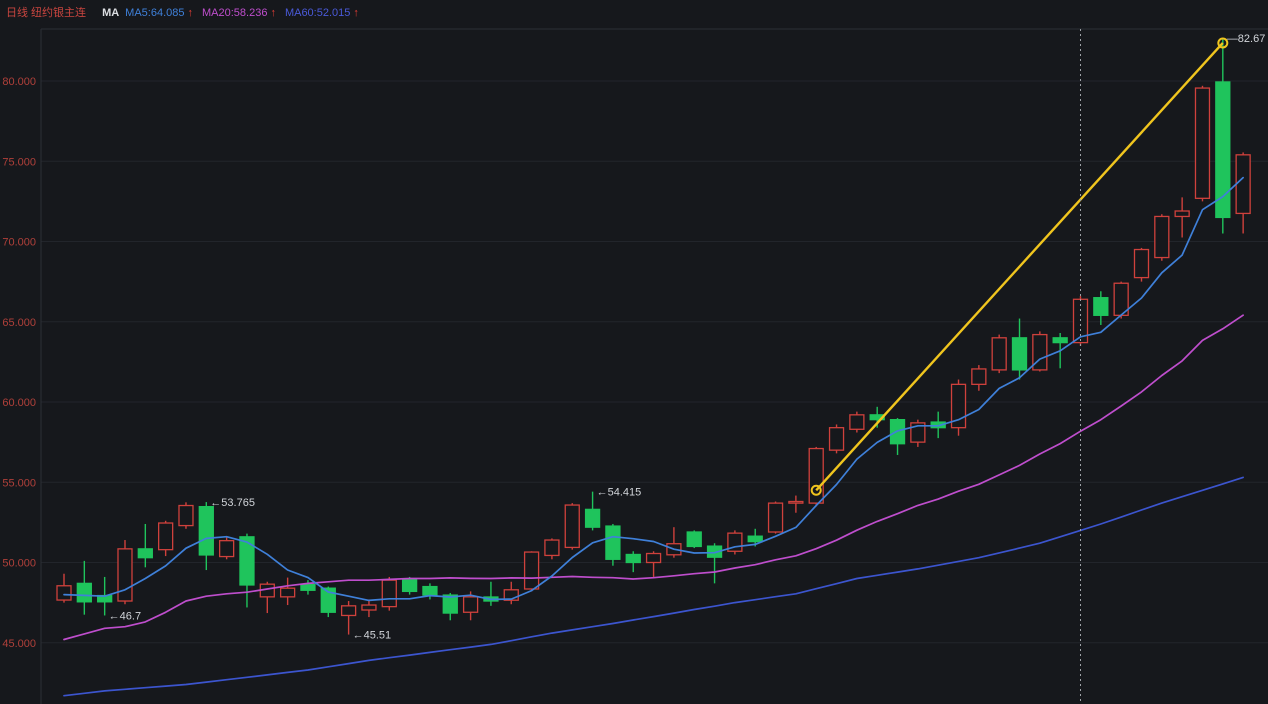 The image size is (1268, 704). What do you see at coordinates (46, 13) in the screenshot?
I see `chart-title: 日线 纽约银主连` at bounding box center [46, 13].